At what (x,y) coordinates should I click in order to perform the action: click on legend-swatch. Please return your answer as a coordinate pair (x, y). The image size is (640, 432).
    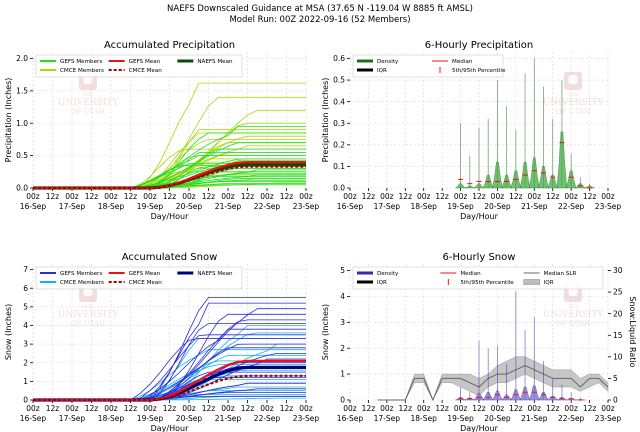
    Looking at the image, I should click on (531, 282).